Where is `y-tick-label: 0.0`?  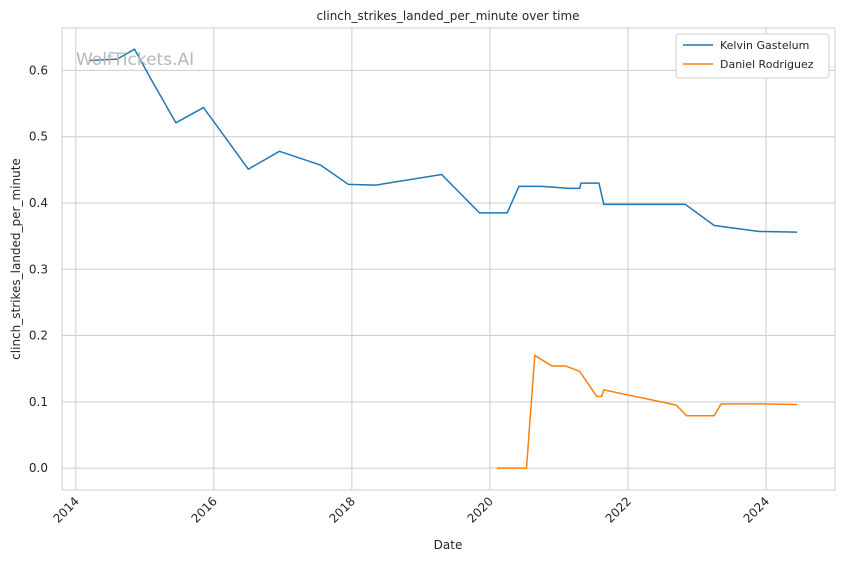
y-tick-label: 0.0 is located at coordinates (38, 468).